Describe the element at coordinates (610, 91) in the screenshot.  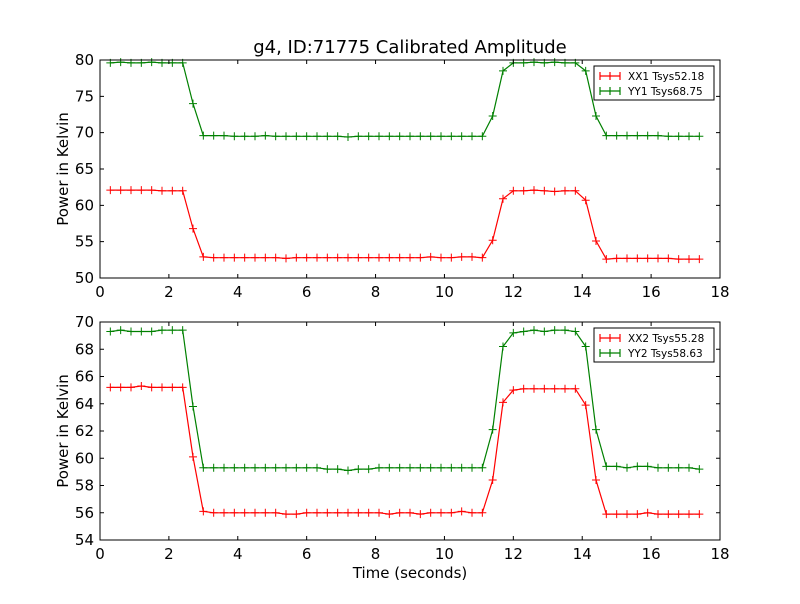
I see `legend-swatch` at that location.